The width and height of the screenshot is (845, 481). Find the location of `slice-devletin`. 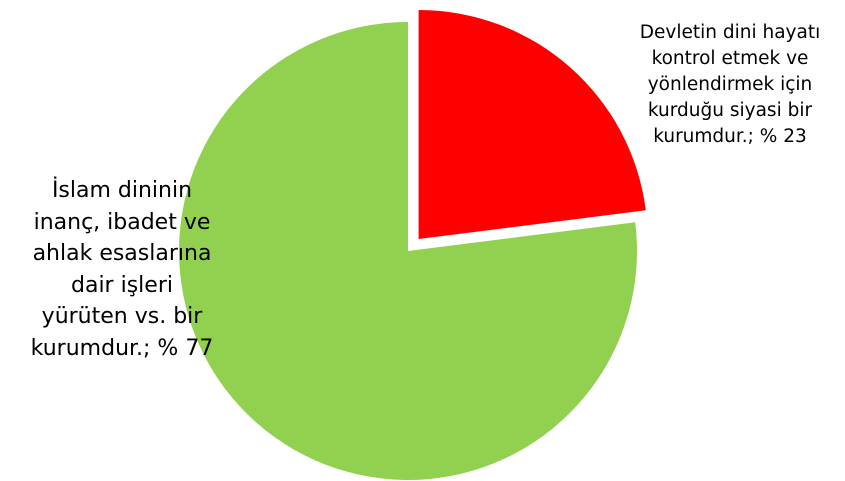

slice-devletin is located at coordinates (532, 124).